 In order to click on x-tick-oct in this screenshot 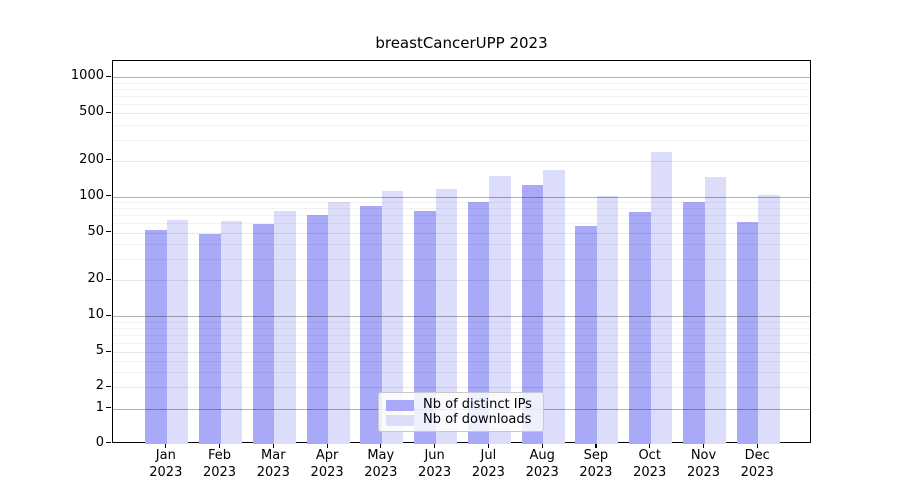, I will do `click(650, 445)`.